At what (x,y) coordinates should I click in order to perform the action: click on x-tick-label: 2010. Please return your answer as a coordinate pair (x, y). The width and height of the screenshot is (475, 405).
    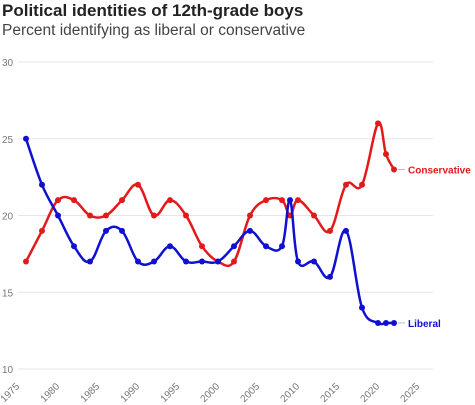
    Looking at the image, I should click on (291, 393).